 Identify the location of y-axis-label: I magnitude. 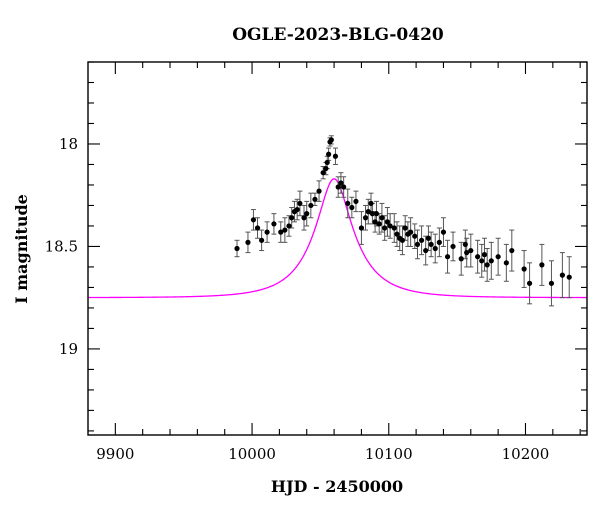
(21, 249).